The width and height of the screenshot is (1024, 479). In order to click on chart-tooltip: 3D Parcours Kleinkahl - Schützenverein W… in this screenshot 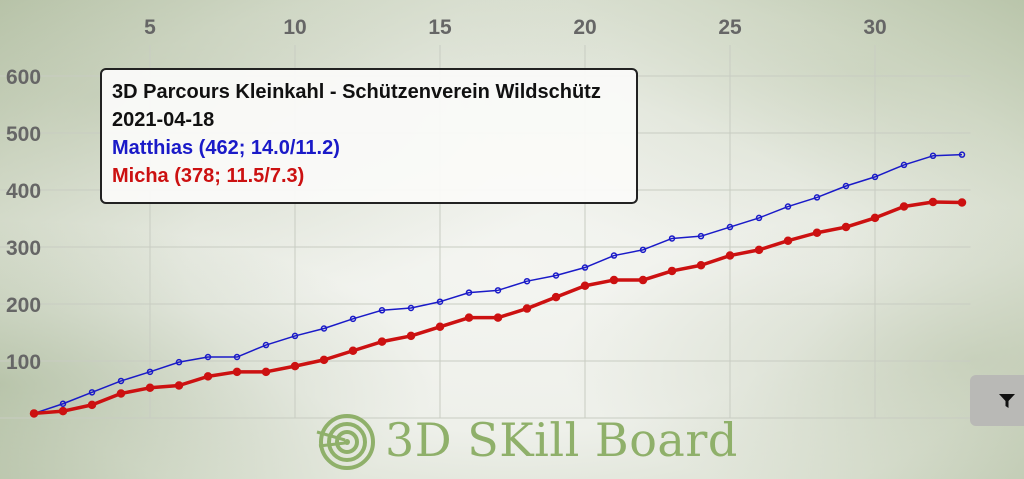, I will do `click(369, 136)`.